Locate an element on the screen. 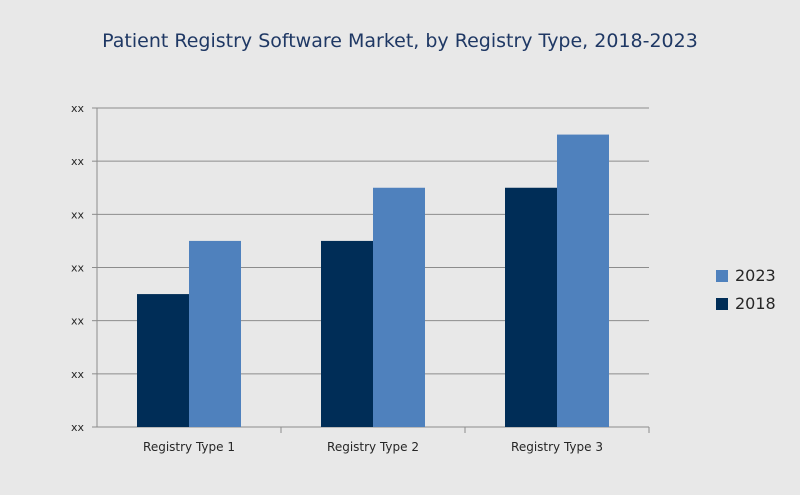 The image size is (800, 495). legend-swatch-2023 is located at coordinates (722, 276).